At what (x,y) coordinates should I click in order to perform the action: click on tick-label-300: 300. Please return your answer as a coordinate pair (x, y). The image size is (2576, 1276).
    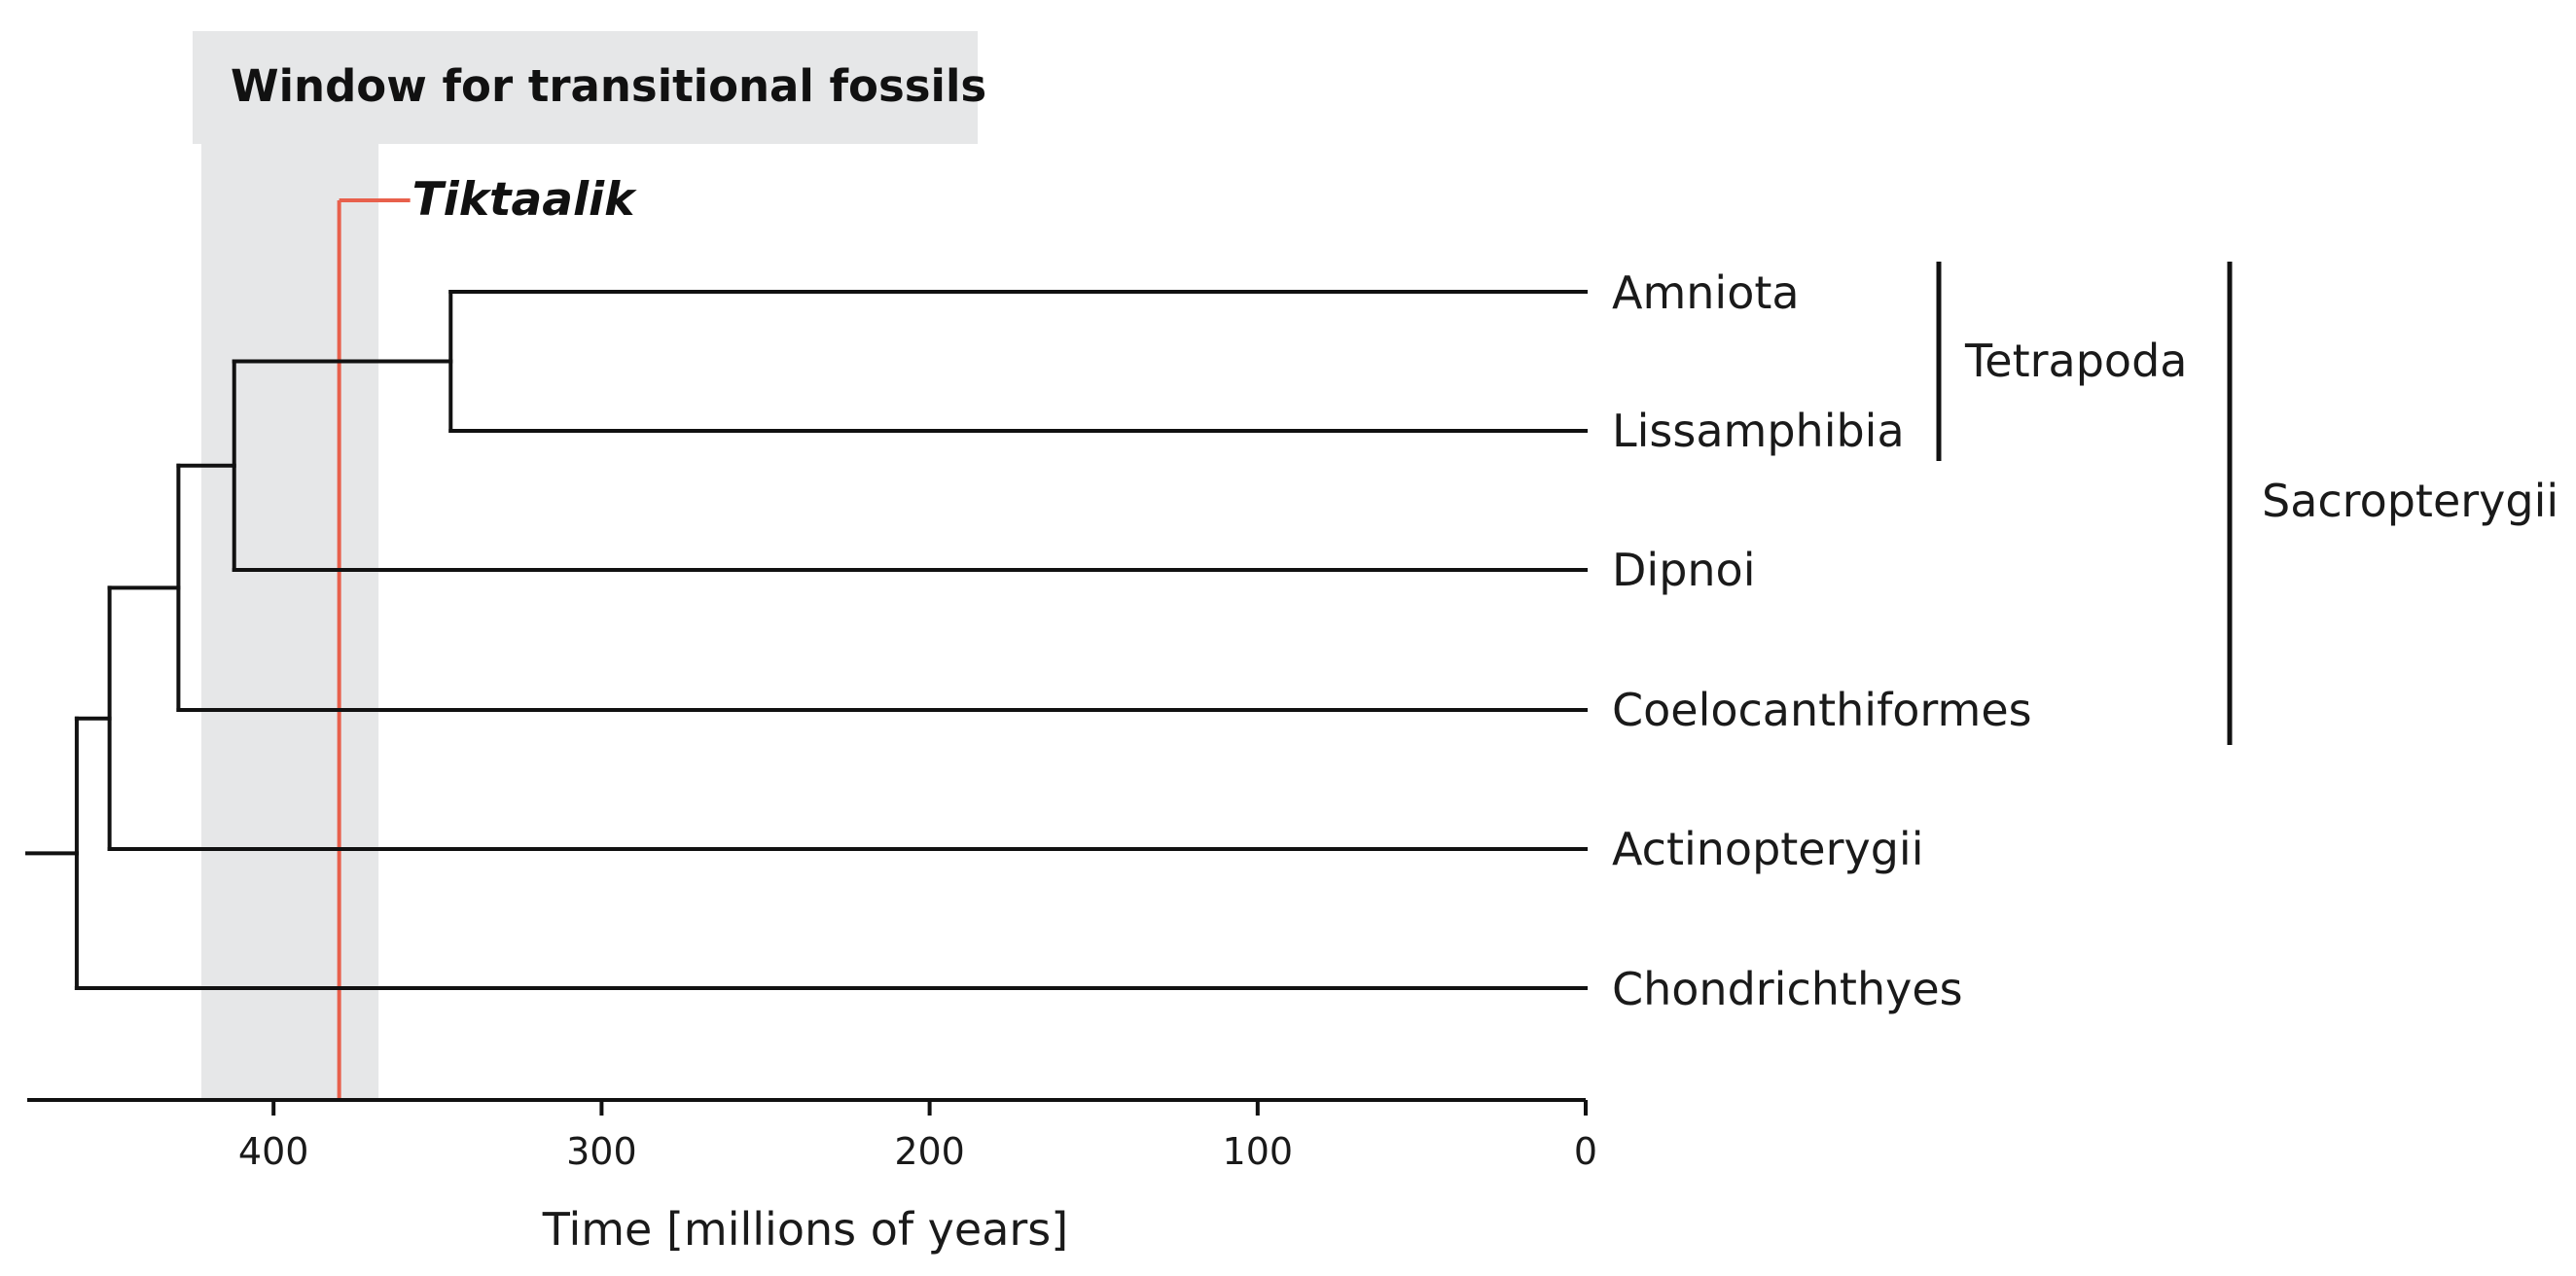
    Looking at the image, I should click on (601, 1151).